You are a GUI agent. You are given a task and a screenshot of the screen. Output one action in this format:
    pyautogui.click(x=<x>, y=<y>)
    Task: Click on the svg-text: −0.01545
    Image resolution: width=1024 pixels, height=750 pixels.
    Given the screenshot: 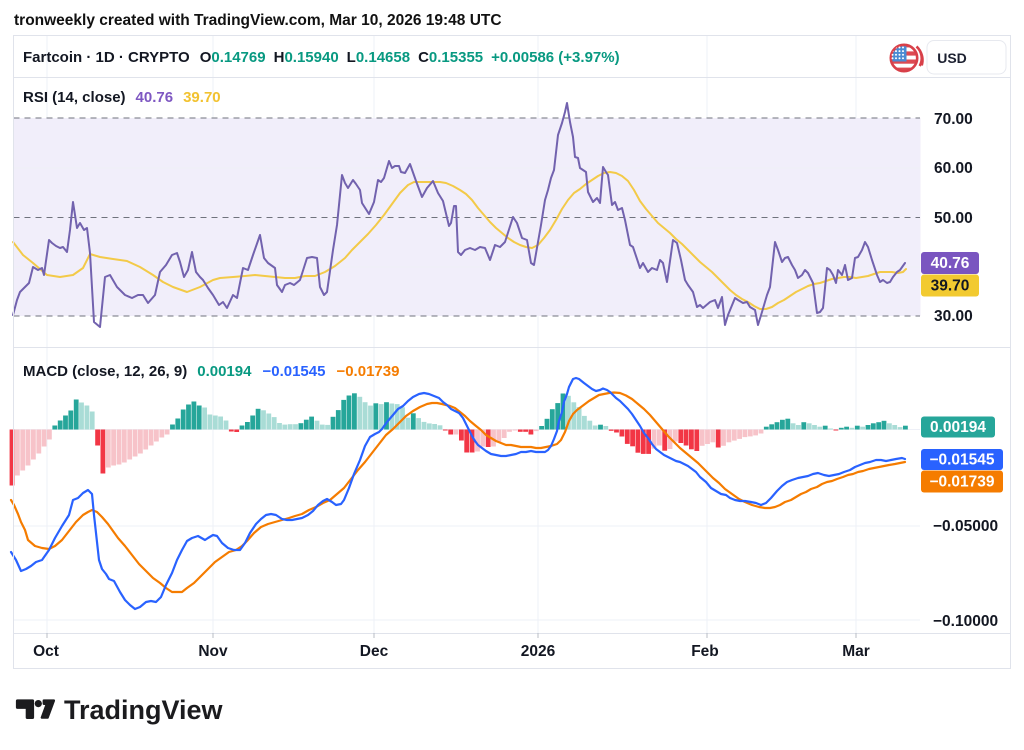 What is the action you would take?
    pyautogui.click(x=961, y=460)
    